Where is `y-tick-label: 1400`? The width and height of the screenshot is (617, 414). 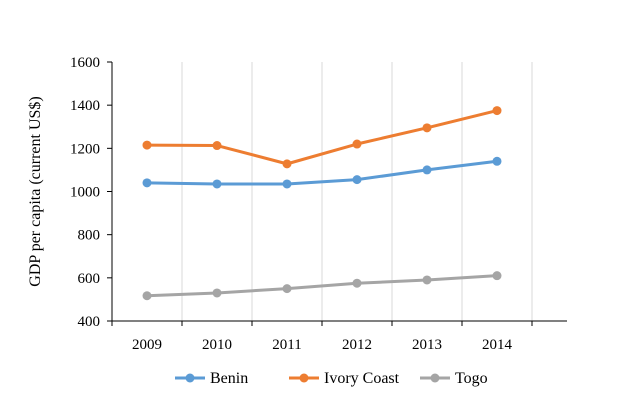
y-tick-label: 1400 is located at coordinates (85, 106).